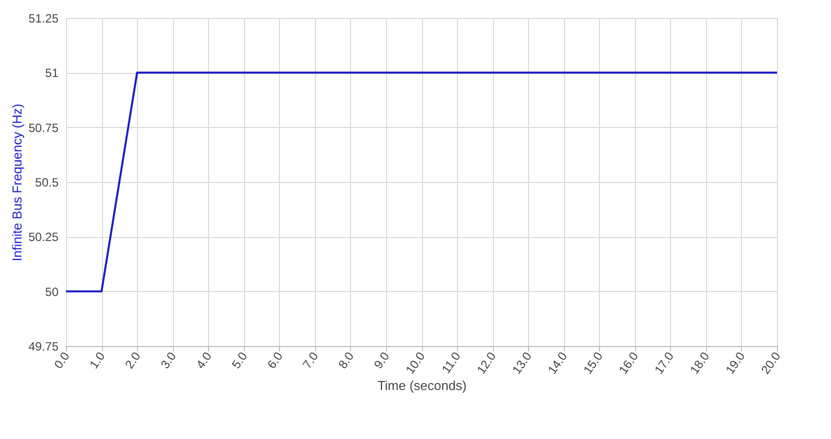 Image resolution: width=831 pixels, height=439 pixels. What do you see at coordinates (43, 237) in the screenshot?
I see `y-tick-label: 50.25` at bounding box center [43, 237].